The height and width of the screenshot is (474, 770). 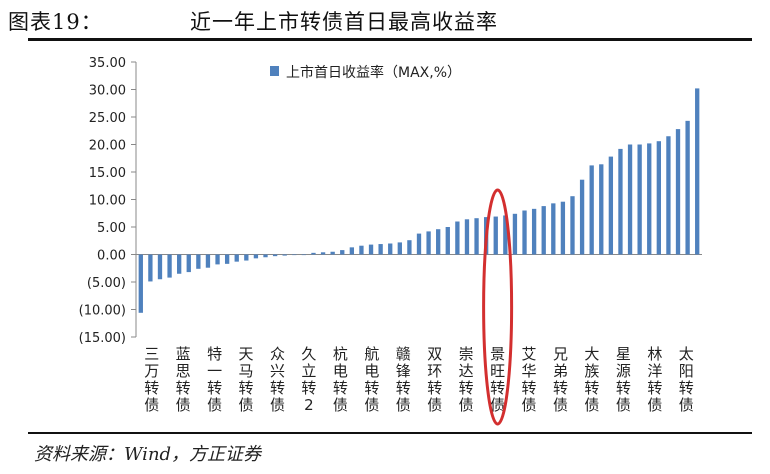 I want to click on y-tick-label: 35.00, so click(x=107, y=63).